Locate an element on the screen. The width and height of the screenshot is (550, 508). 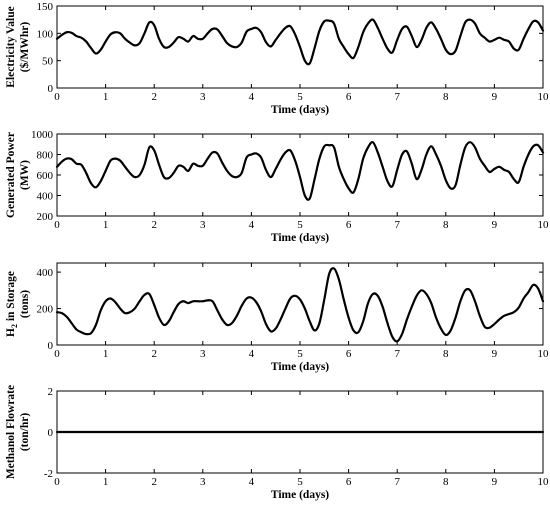
y-axis-label-rest: in Storage is located at coordinates (11, 297).